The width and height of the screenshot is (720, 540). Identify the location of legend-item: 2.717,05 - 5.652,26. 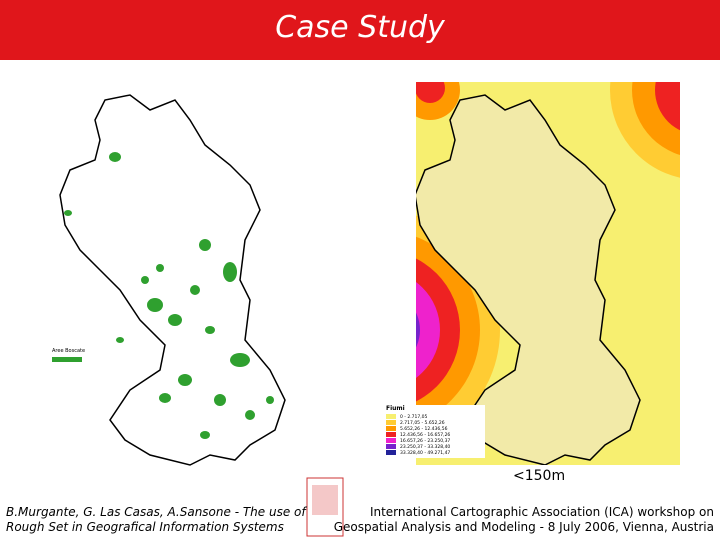
(422, 423).